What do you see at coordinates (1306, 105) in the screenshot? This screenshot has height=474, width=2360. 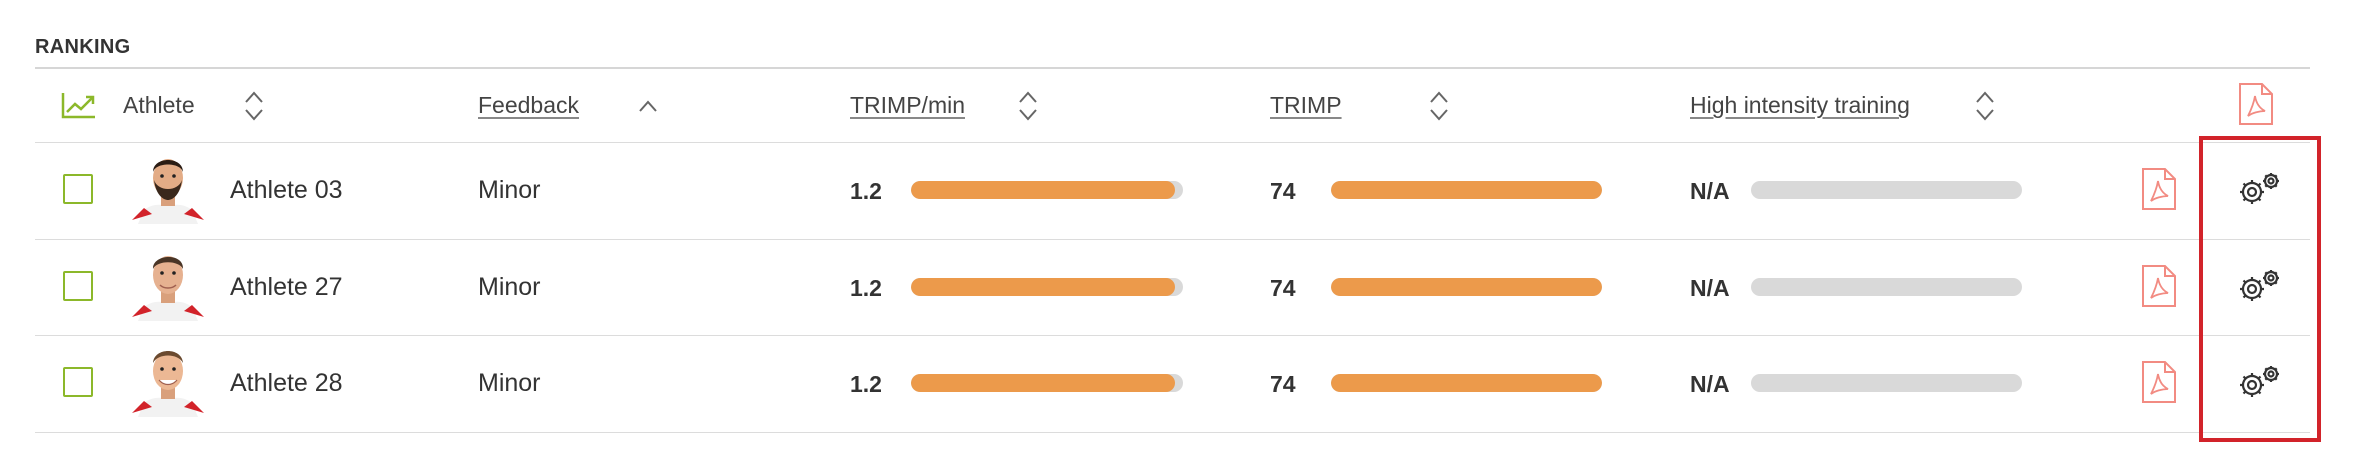 I see `trimp-column-header: TRIMP` at bounding box center [1306, 105].